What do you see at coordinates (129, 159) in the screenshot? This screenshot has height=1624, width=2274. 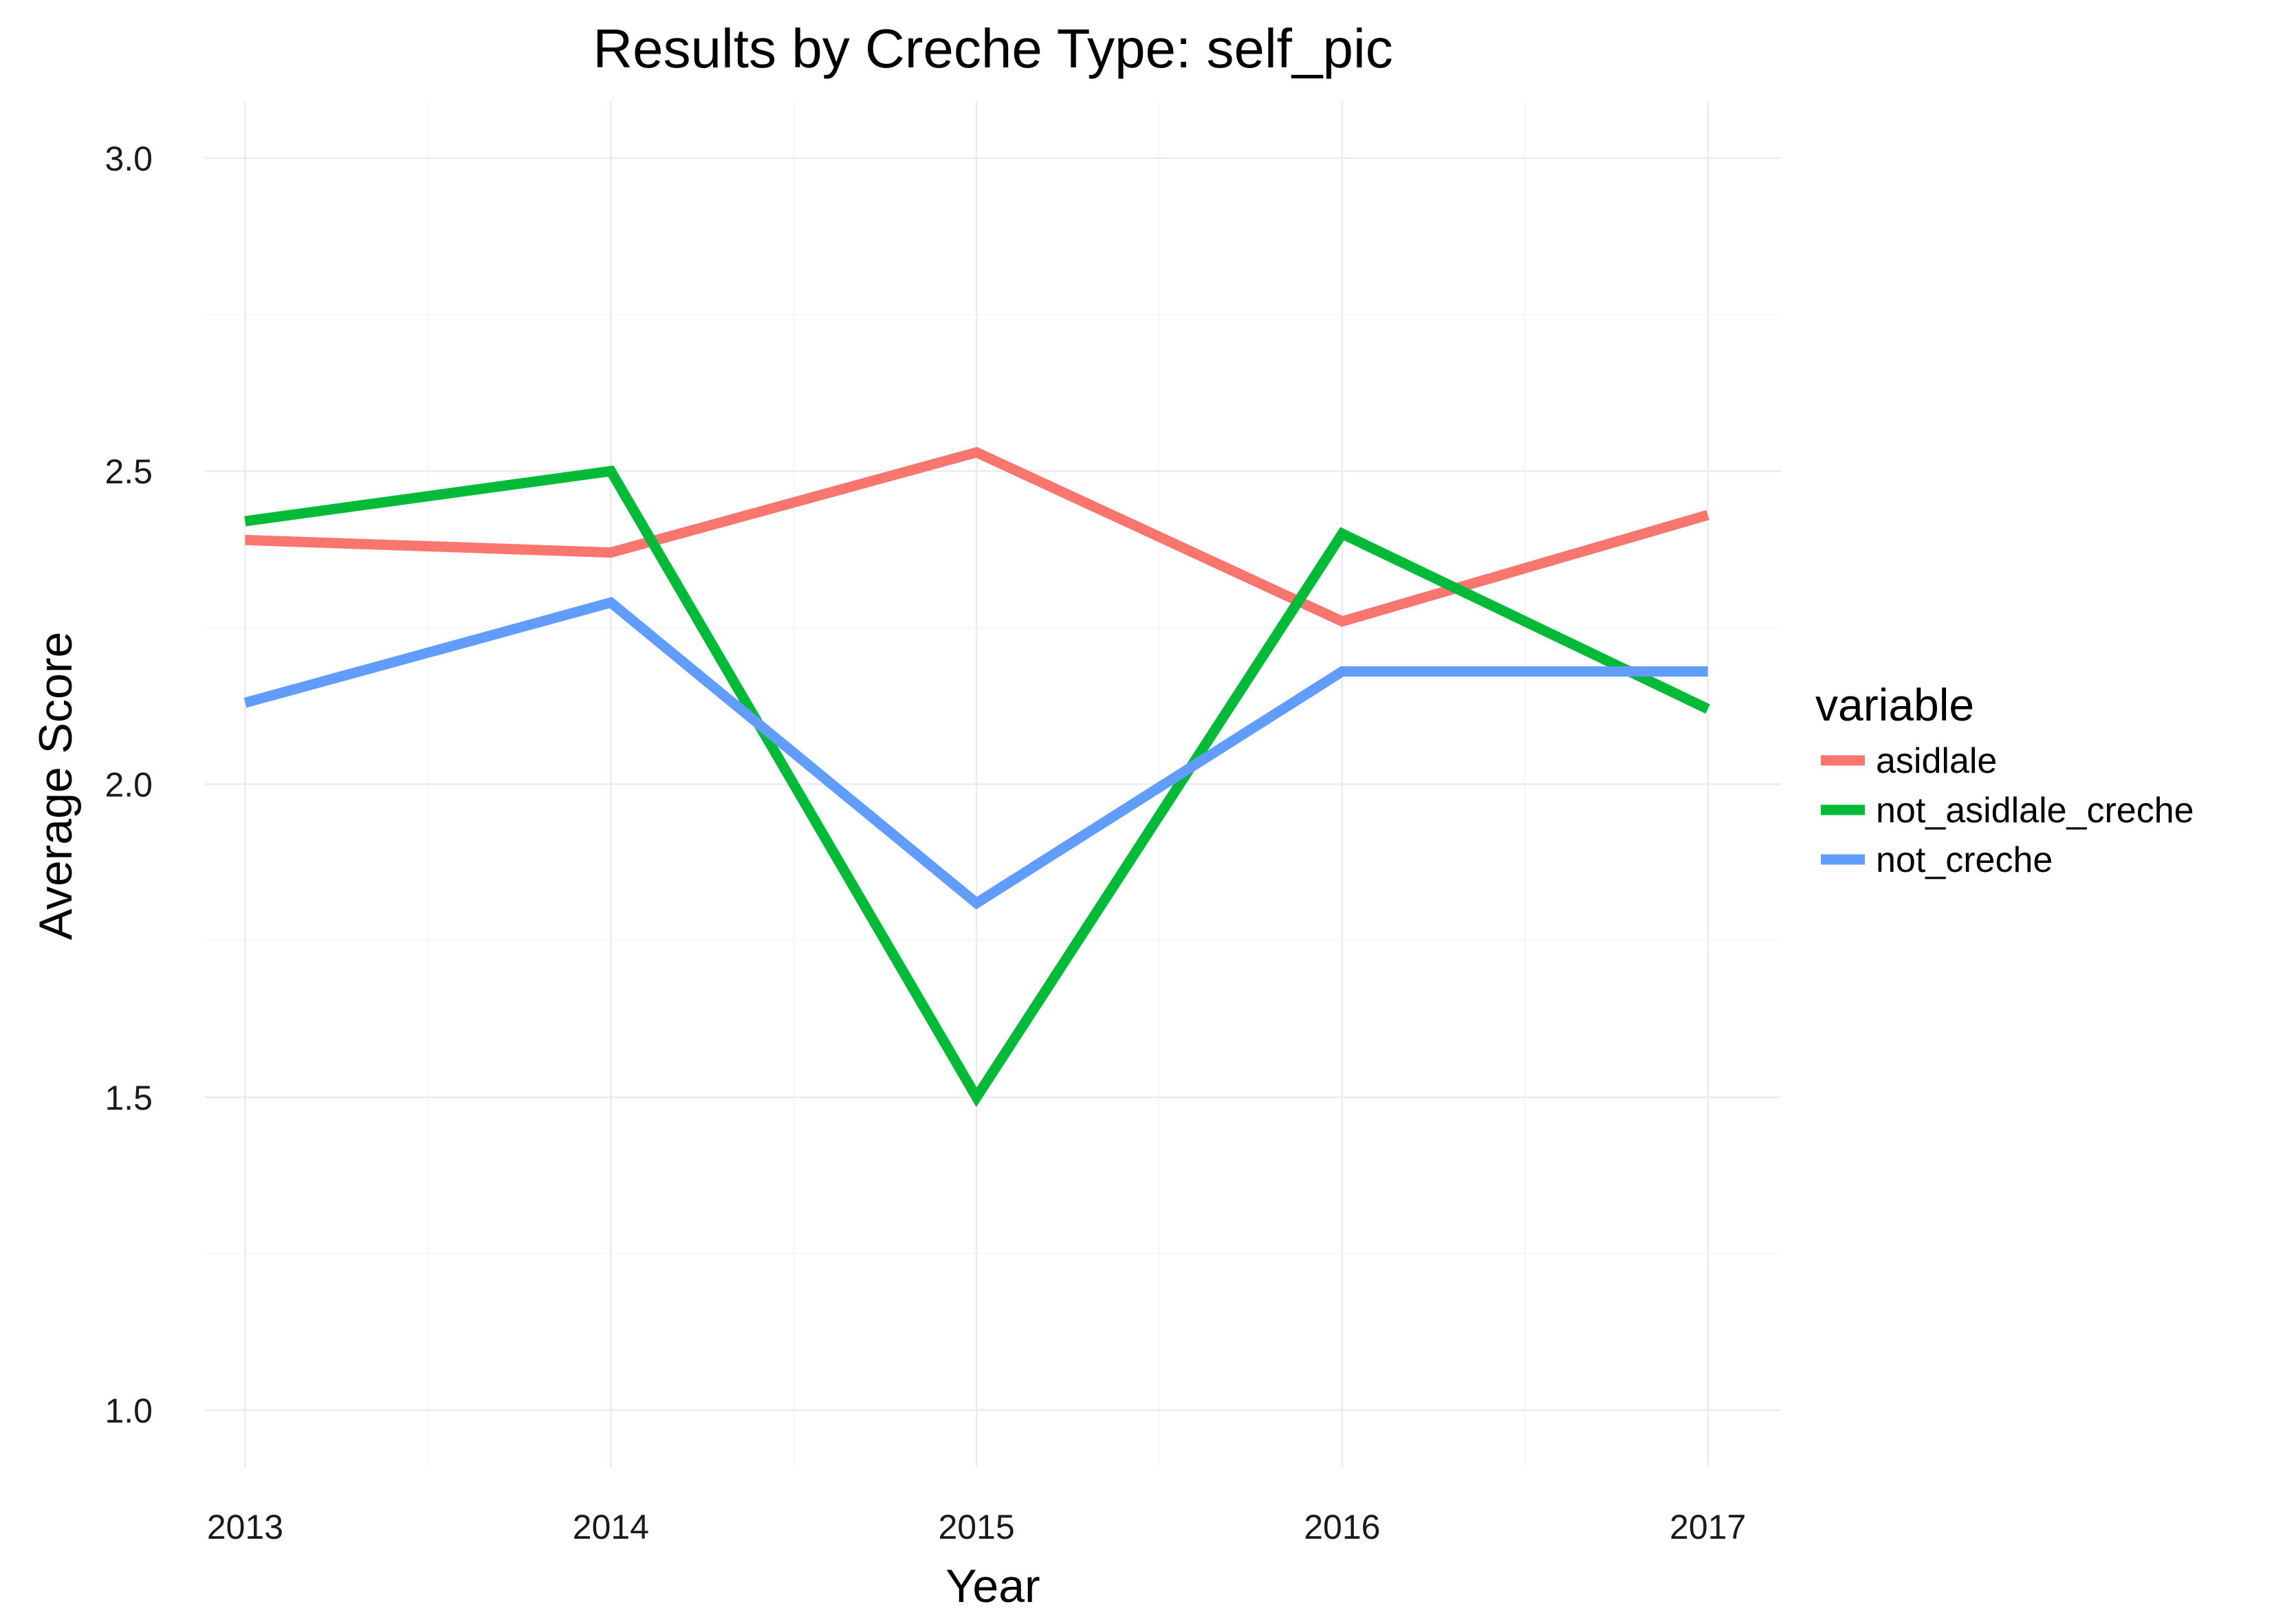 I see `y-tick-label: 3.0` at bounding box center [129, 159].